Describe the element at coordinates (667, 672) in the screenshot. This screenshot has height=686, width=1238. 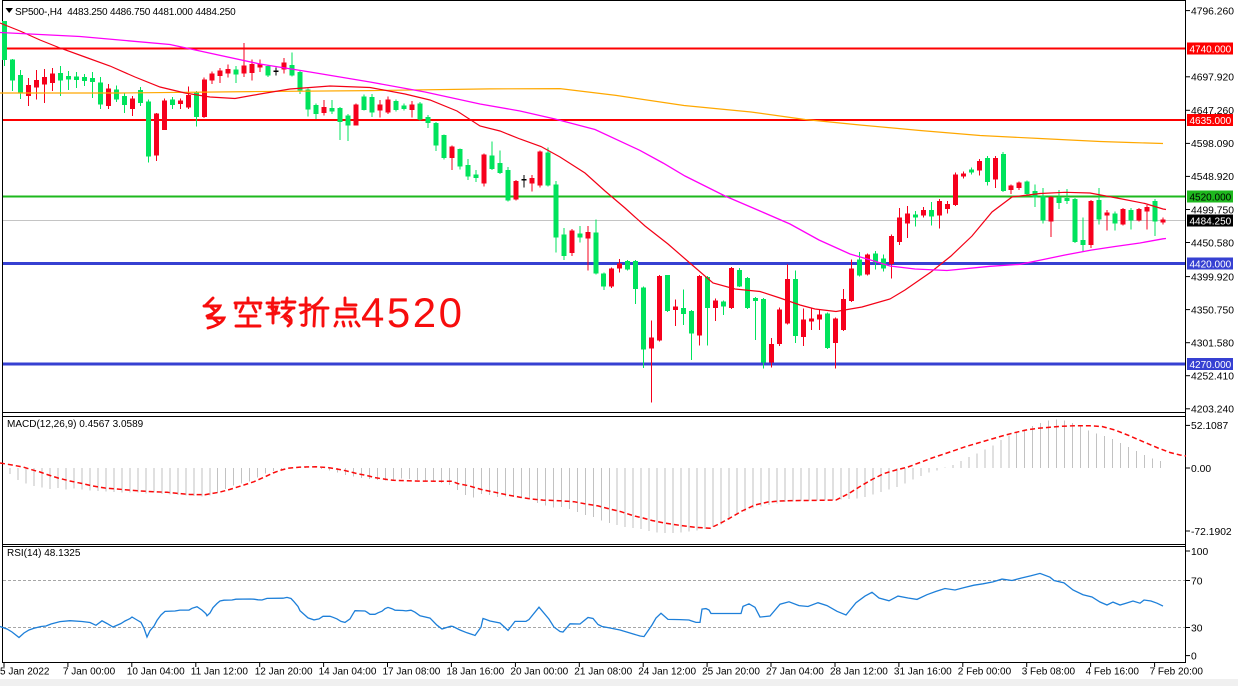
I see `svg-text: 24 Jan 12:00` at that location.